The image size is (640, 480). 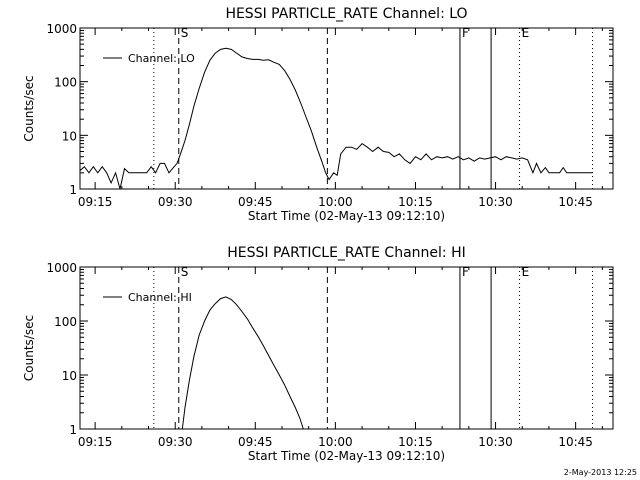 What do you see at coordinates (185, 272) in the screenshot?
I see `panel-2-marker-label-s: S` at bounding box center [185, 272].